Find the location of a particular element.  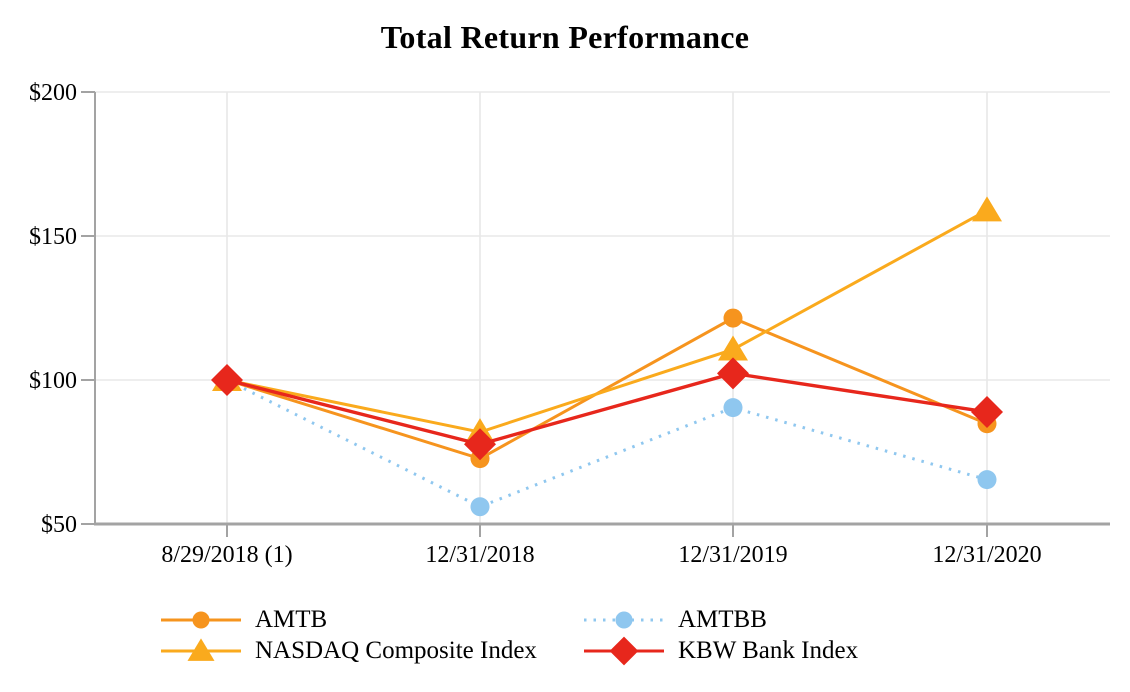

legend-swatch-nasdaq-composite-index is located at coordinates (201, 649).